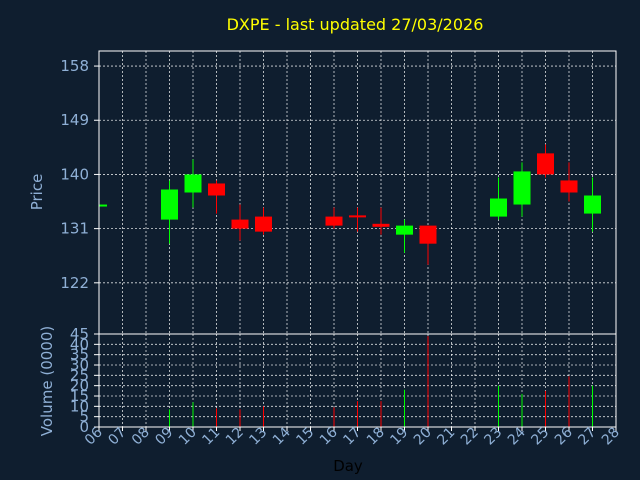 This screenshot has width=640, height=480. Describe the element at coordinates (355, 24) in the screenshot. I see `chart-title: DXPE - last updated 27/03/2026` at that location.